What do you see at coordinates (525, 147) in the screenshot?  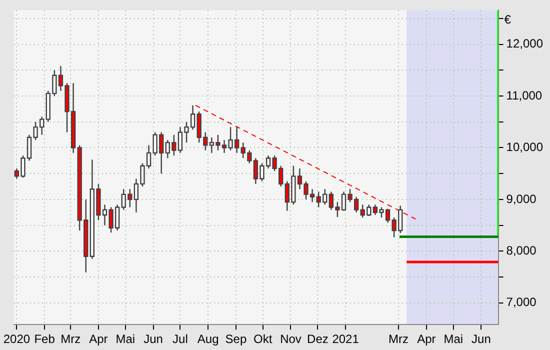 I see `y-tick-label: 10,000` at bounding box center [525, 147].